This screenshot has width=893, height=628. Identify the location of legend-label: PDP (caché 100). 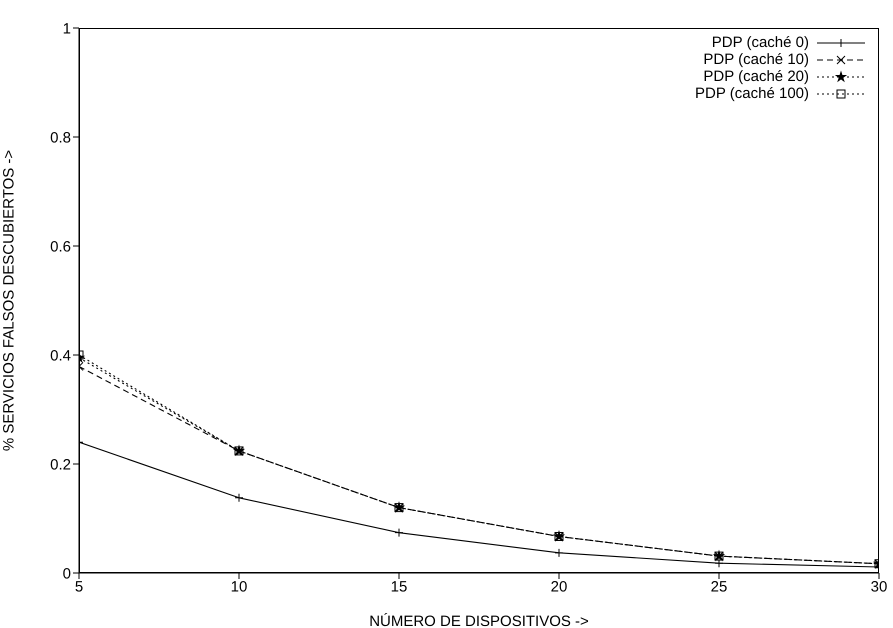
(752, 93).